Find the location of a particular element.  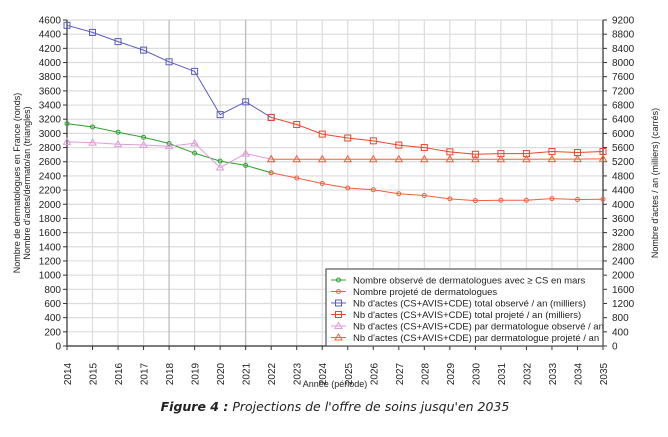

x-tick-label: 2035 is located at coordinates (604, 373).